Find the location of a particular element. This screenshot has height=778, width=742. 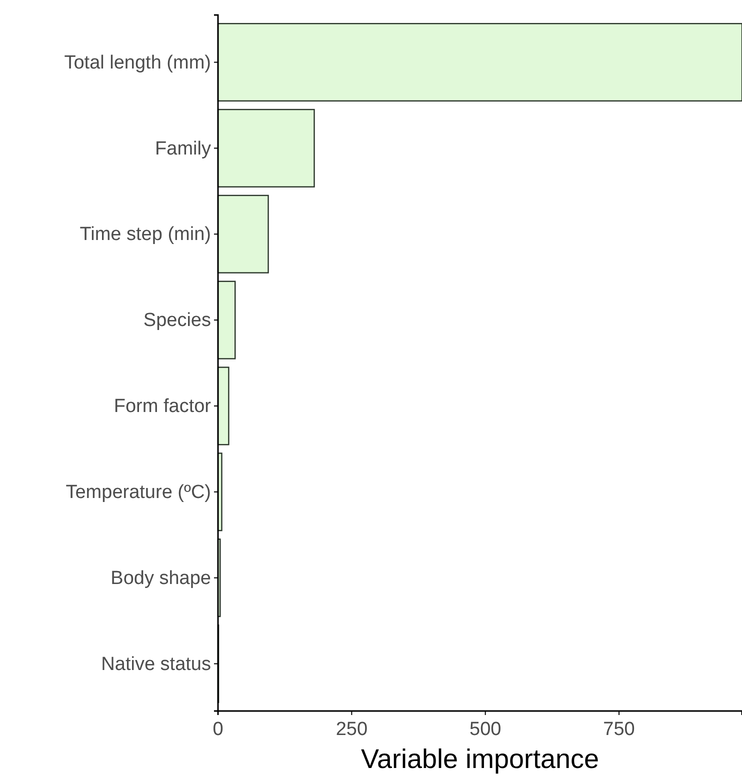

y-tick-label: Body shape is located at coordinates (160, 578).